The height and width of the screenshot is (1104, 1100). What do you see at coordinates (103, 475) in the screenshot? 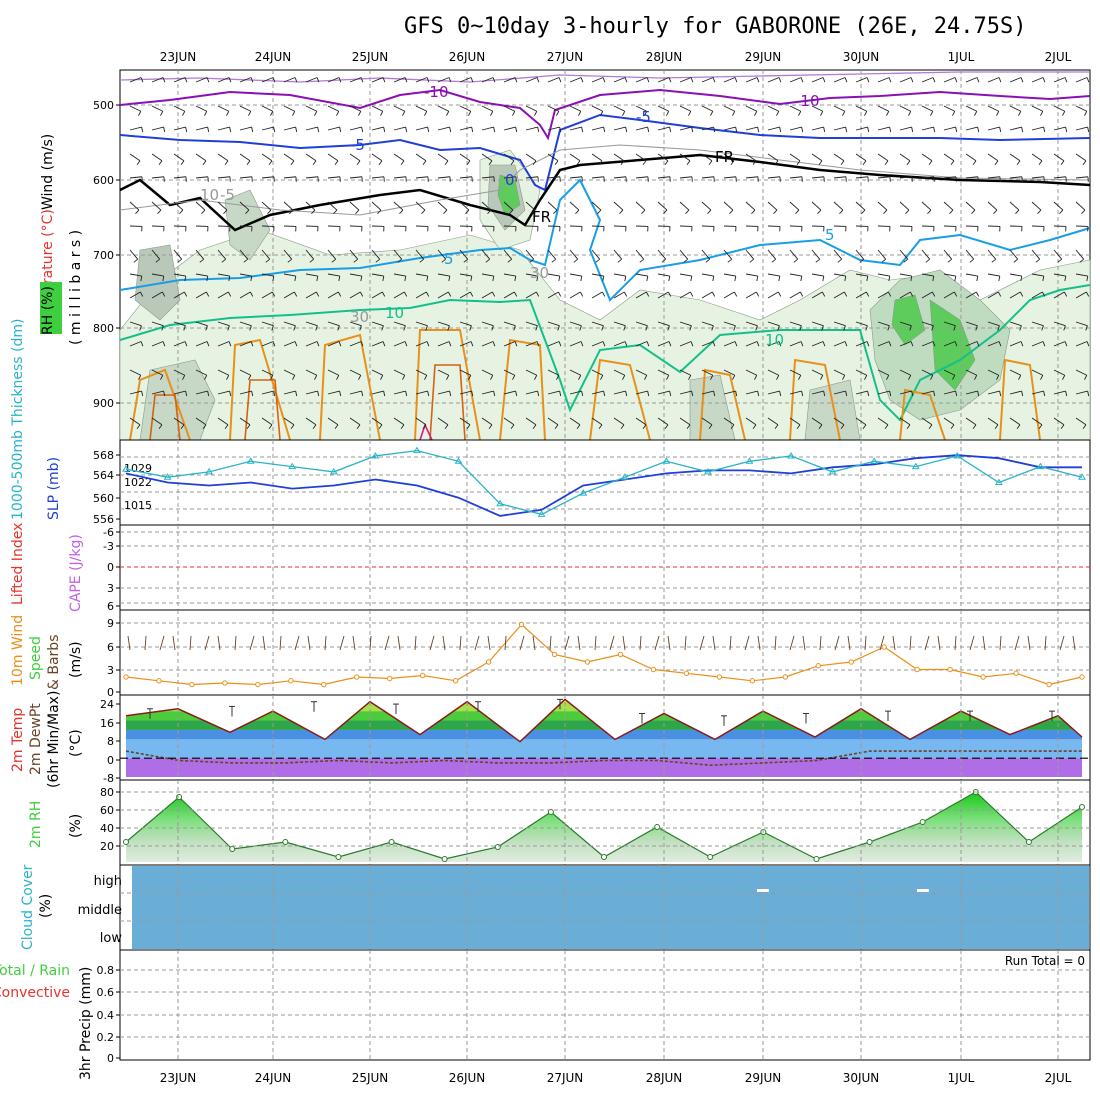
I see `y-tick-label: 564` at bounding box center [103, 475].